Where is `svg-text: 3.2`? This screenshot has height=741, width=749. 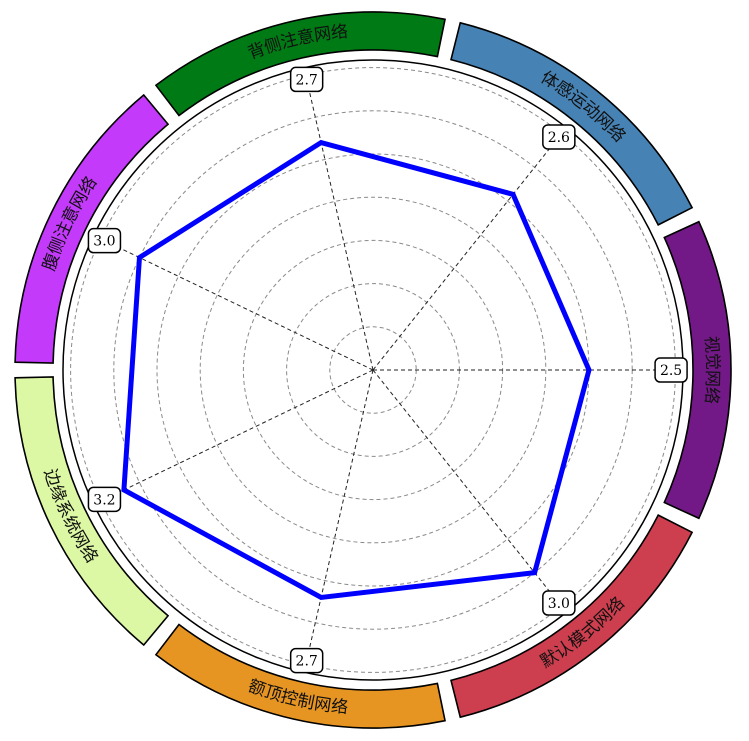
svg-text: 3.2 is located at coordinates (104, 500).